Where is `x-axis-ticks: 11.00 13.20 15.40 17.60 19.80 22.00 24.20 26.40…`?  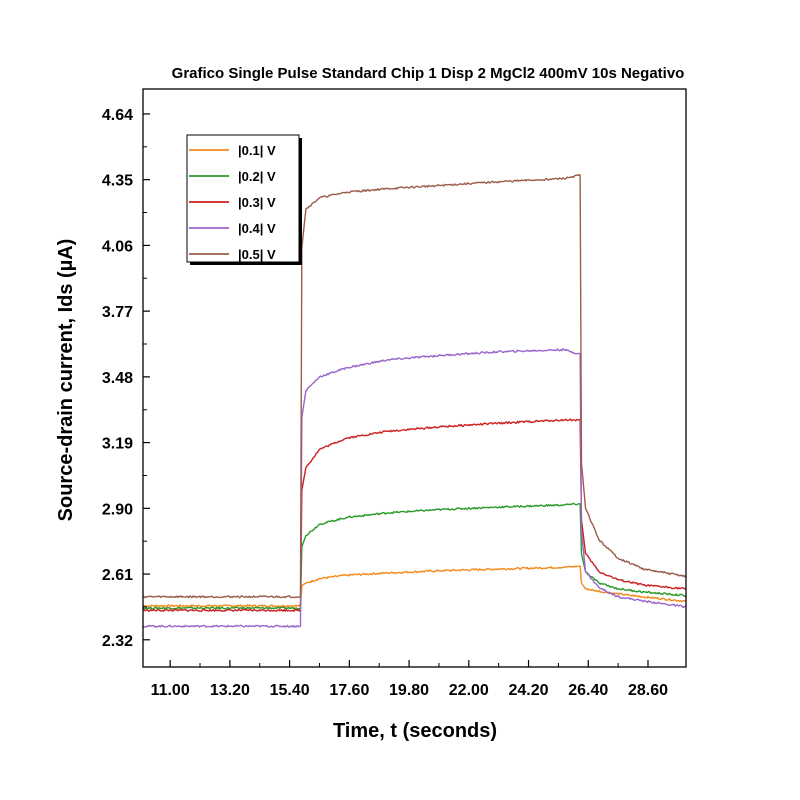 x-axis-ticks: 11.00 13.20 15.40 17.60 19.80 22.00 24.20 26.40… is located at coordinates (409, 679).